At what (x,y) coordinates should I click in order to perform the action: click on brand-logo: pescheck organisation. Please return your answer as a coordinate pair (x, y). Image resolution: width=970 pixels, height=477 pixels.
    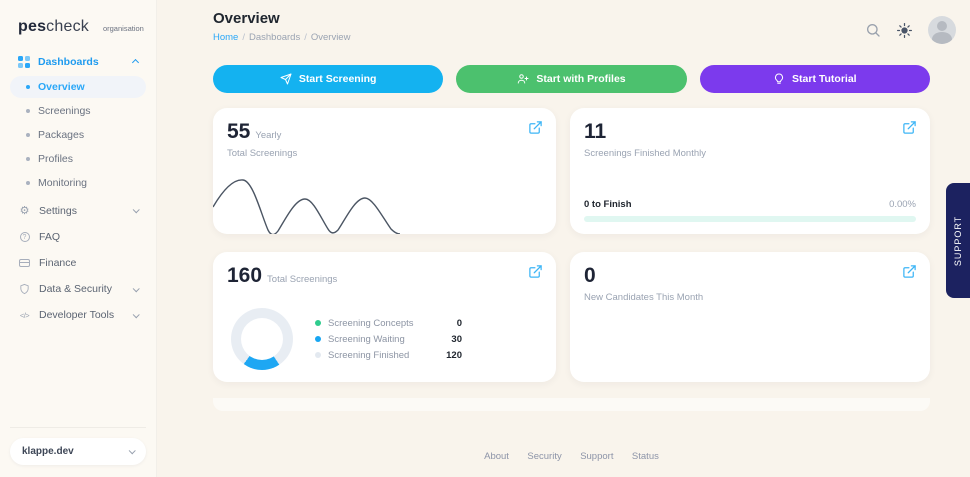
    Looking at the image, I should click on (78, 32).